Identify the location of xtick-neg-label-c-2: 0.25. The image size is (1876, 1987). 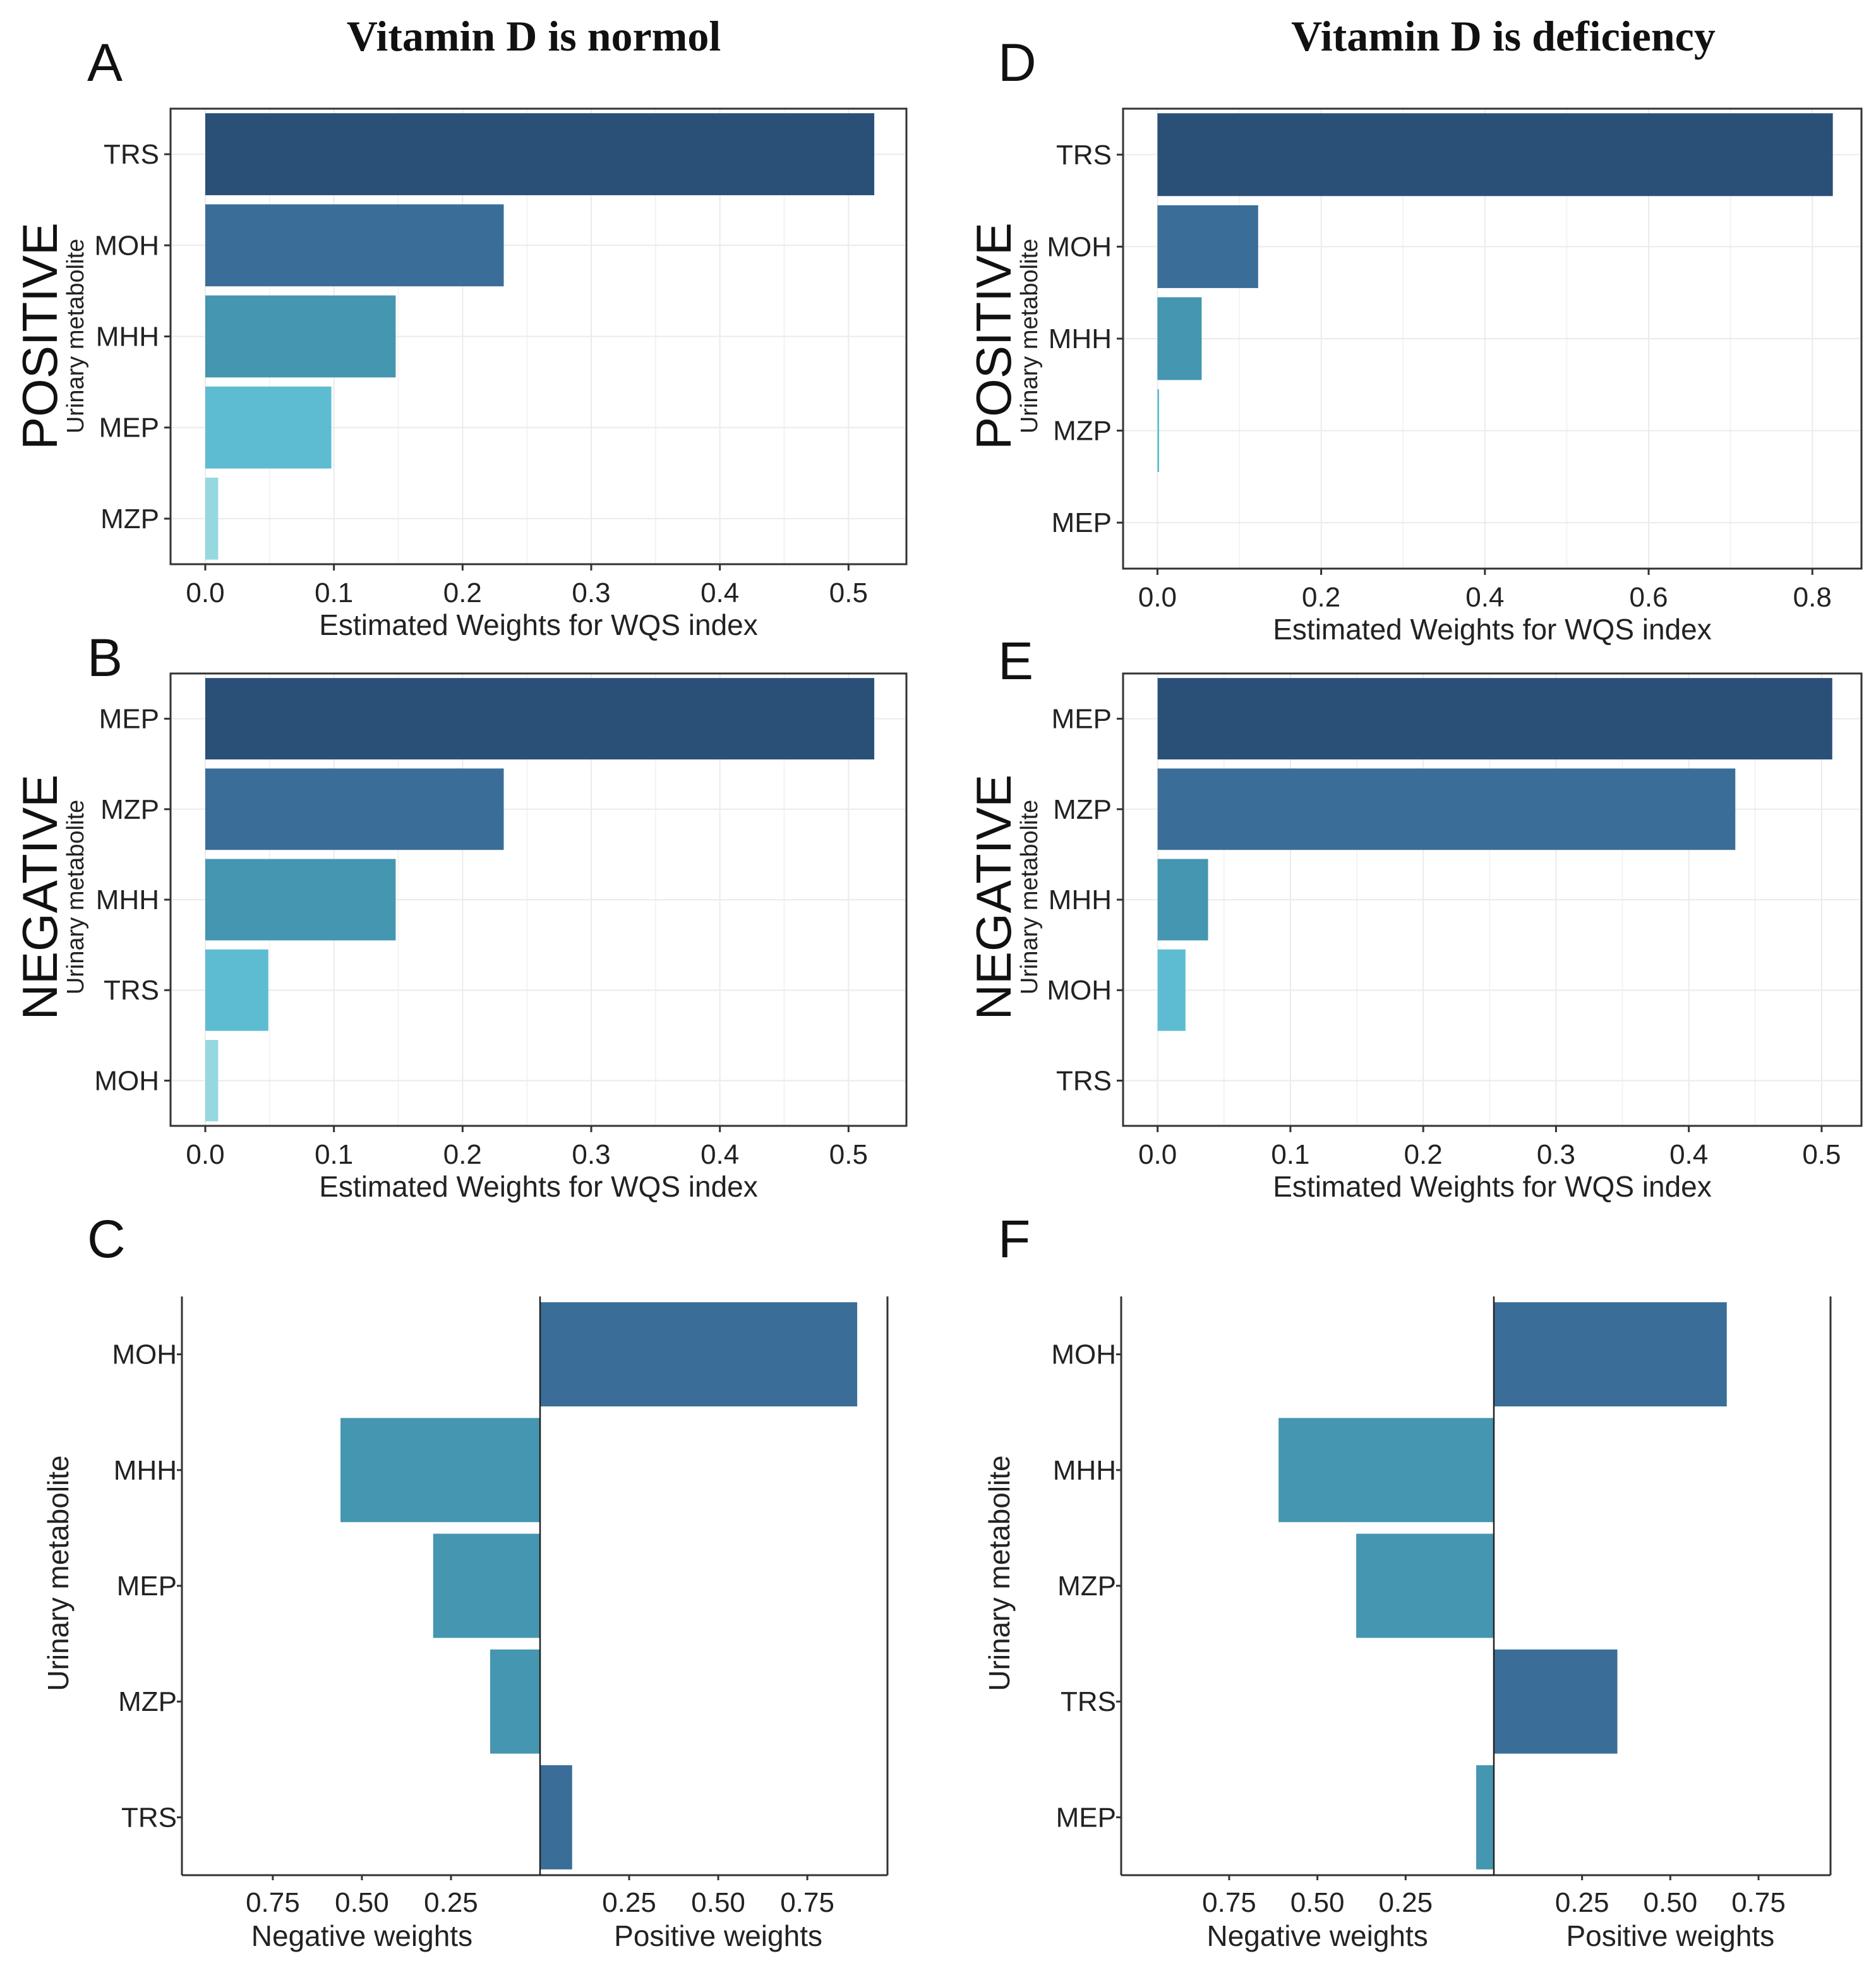
(451, 1903).